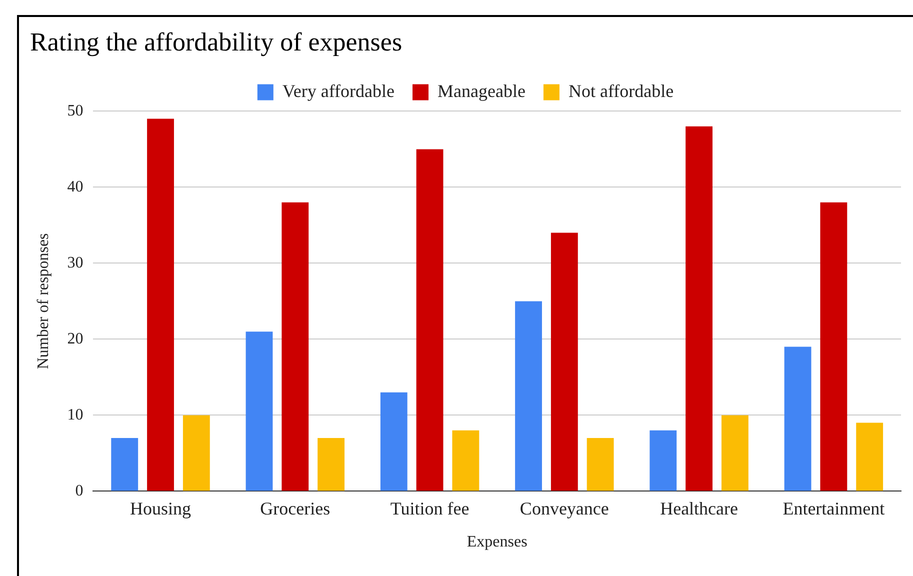 The width and height of the screenshot is (913, 576). I want to click on x-axis-title: Expenses, so click(497, 542).